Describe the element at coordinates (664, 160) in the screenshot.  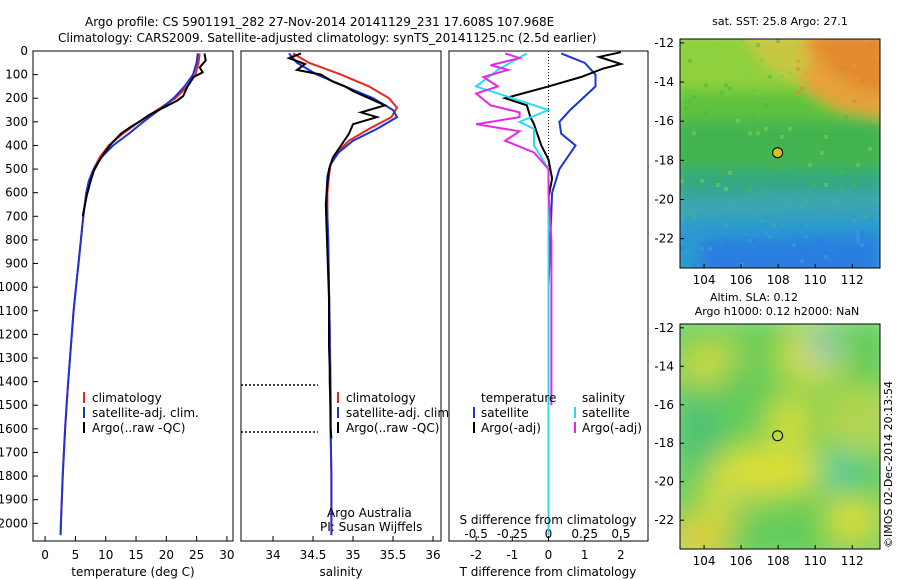
I see `y-tick-label: -18` at that location.